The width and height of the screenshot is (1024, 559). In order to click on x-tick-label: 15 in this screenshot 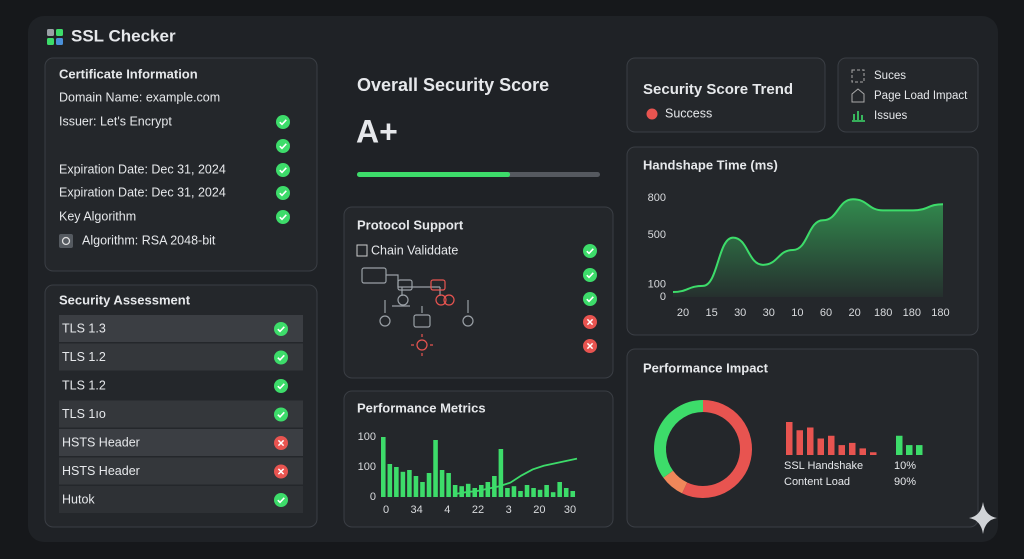, I will do `click(711, 313)`.